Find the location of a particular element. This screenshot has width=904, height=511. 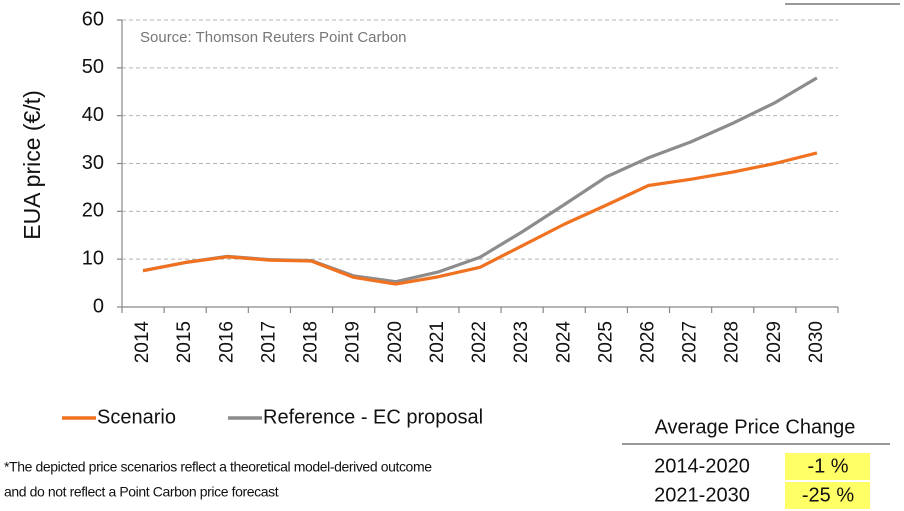

y-tick-label: 30 is located at coordinates (93, 163).